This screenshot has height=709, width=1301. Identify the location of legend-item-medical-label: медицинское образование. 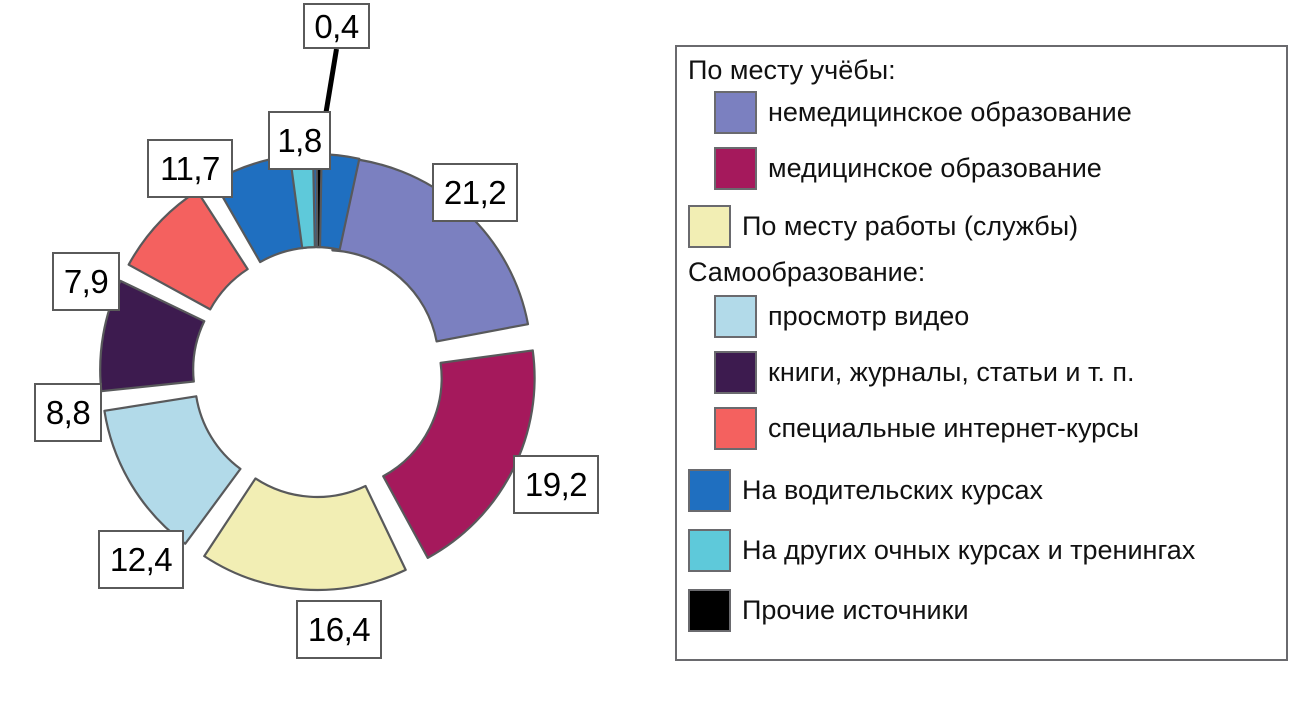
(935, 168).